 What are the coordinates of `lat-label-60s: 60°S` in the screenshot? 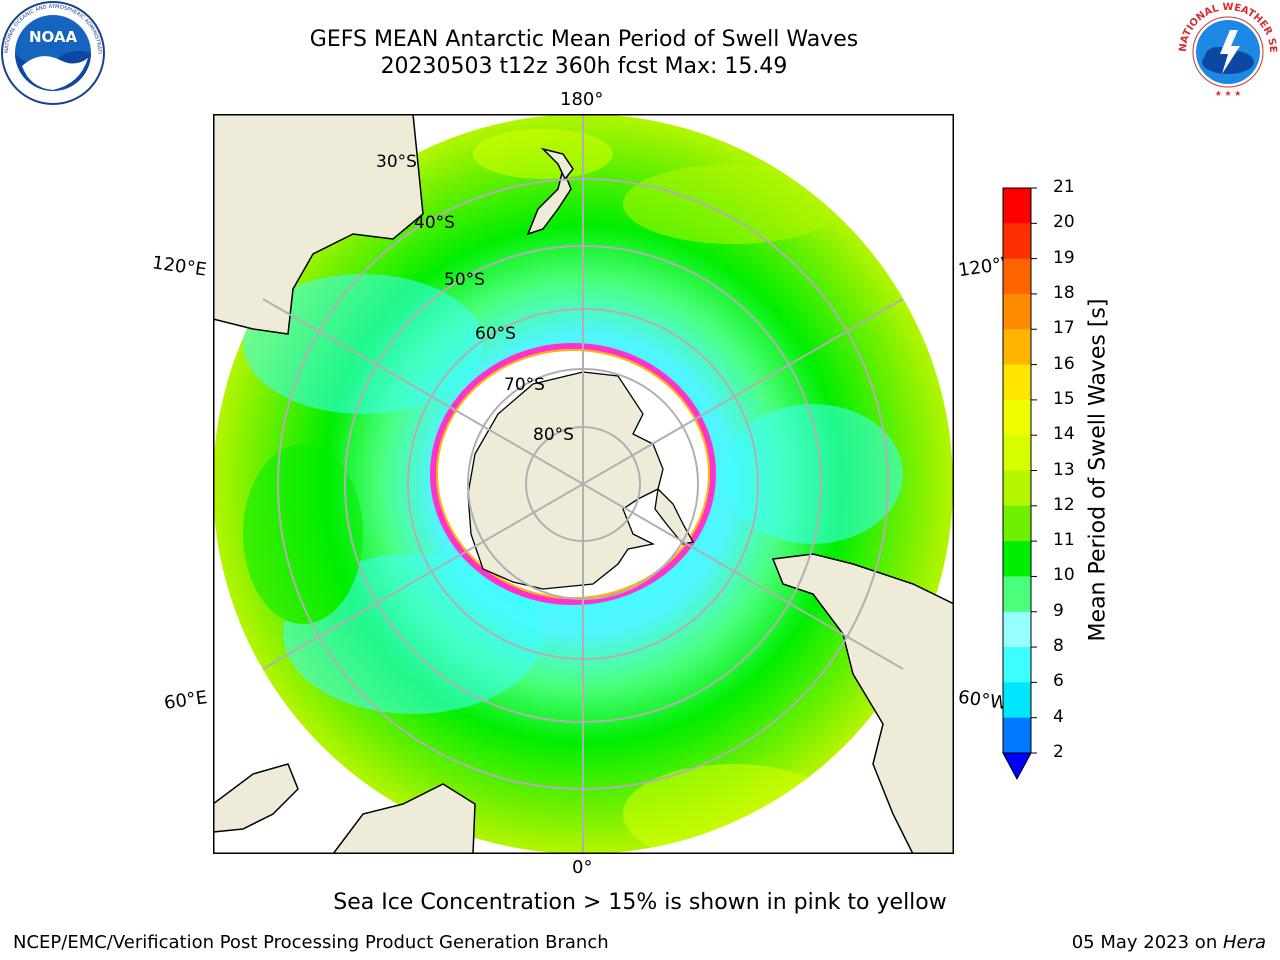 It's located at (495, 334).